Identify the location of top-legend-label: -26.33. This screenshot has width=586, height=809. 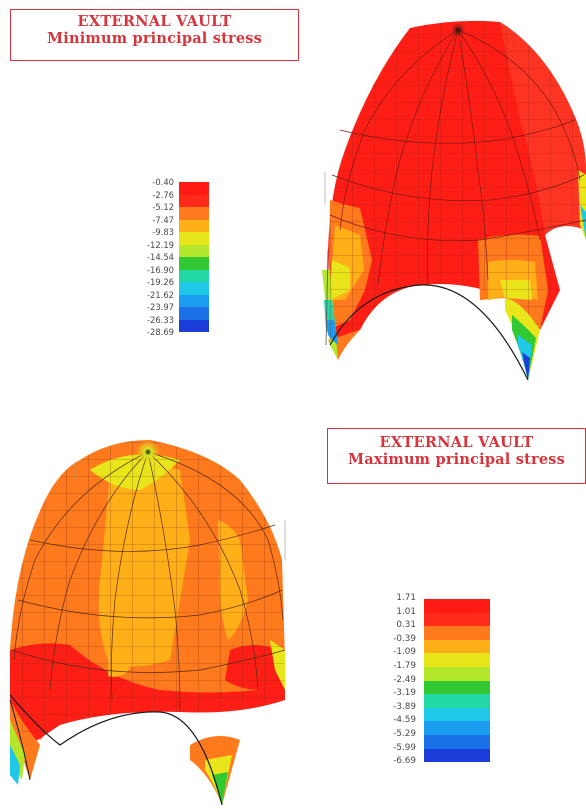
(160, 319).